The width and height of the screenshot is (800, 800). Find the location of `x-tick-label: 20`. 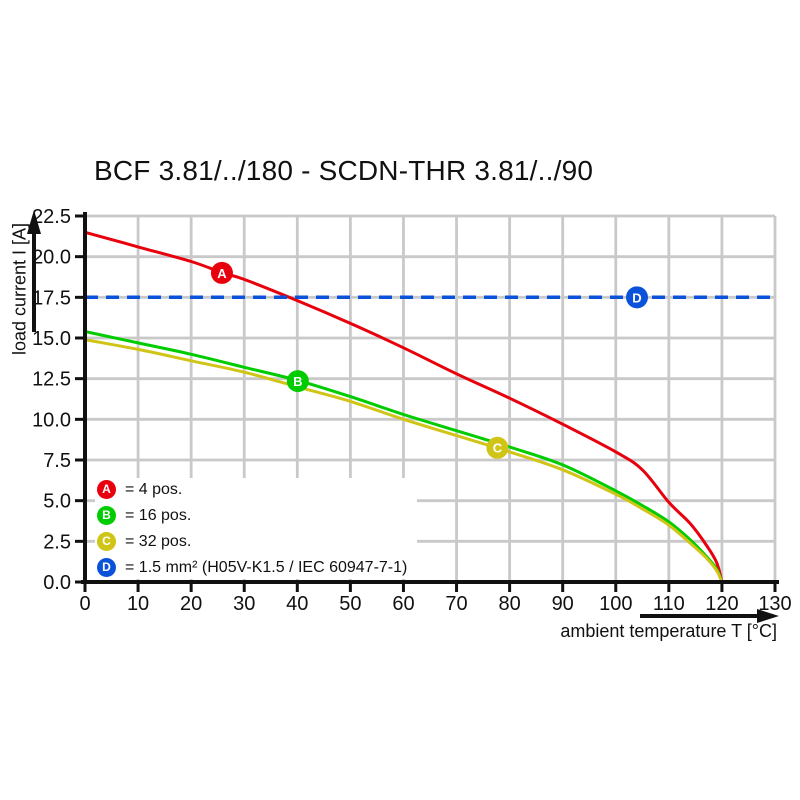

x-tick-label: 20 is located at coordinates (191, 604).